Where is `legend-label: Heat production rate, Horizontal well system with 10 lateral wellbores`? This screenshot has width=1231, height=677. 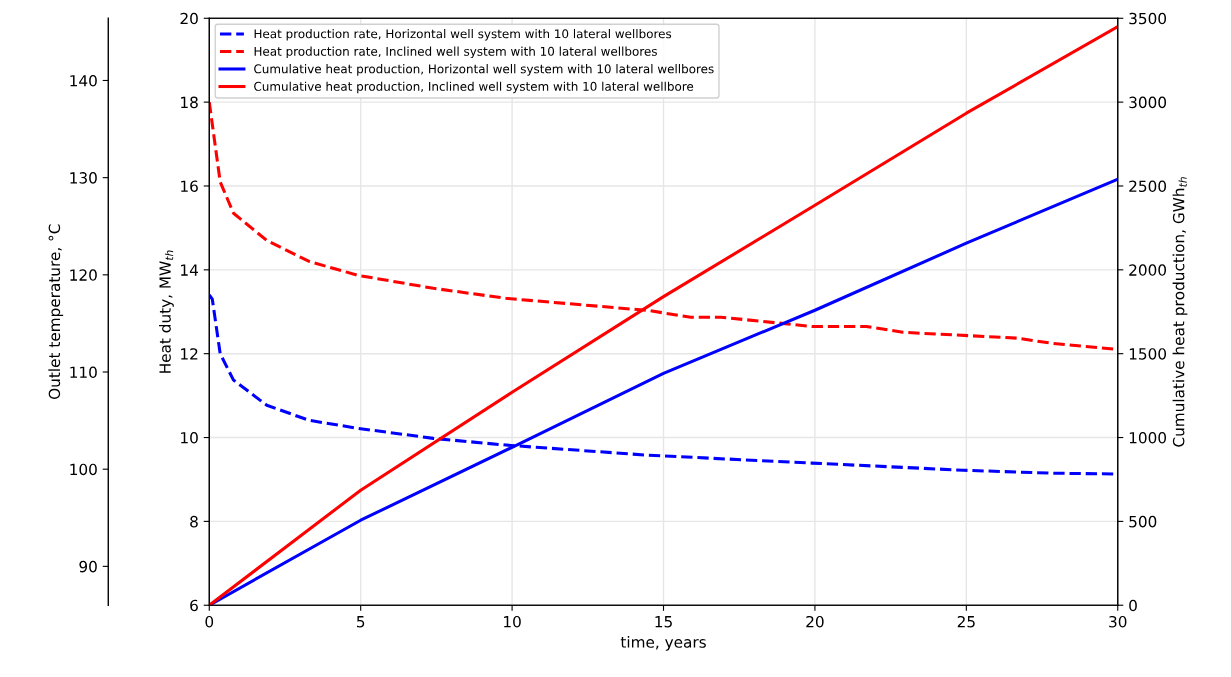
legend-label: Heat production rate, Horizontal well system with 10 lateral wellbores is located at coordinates (463, 35).